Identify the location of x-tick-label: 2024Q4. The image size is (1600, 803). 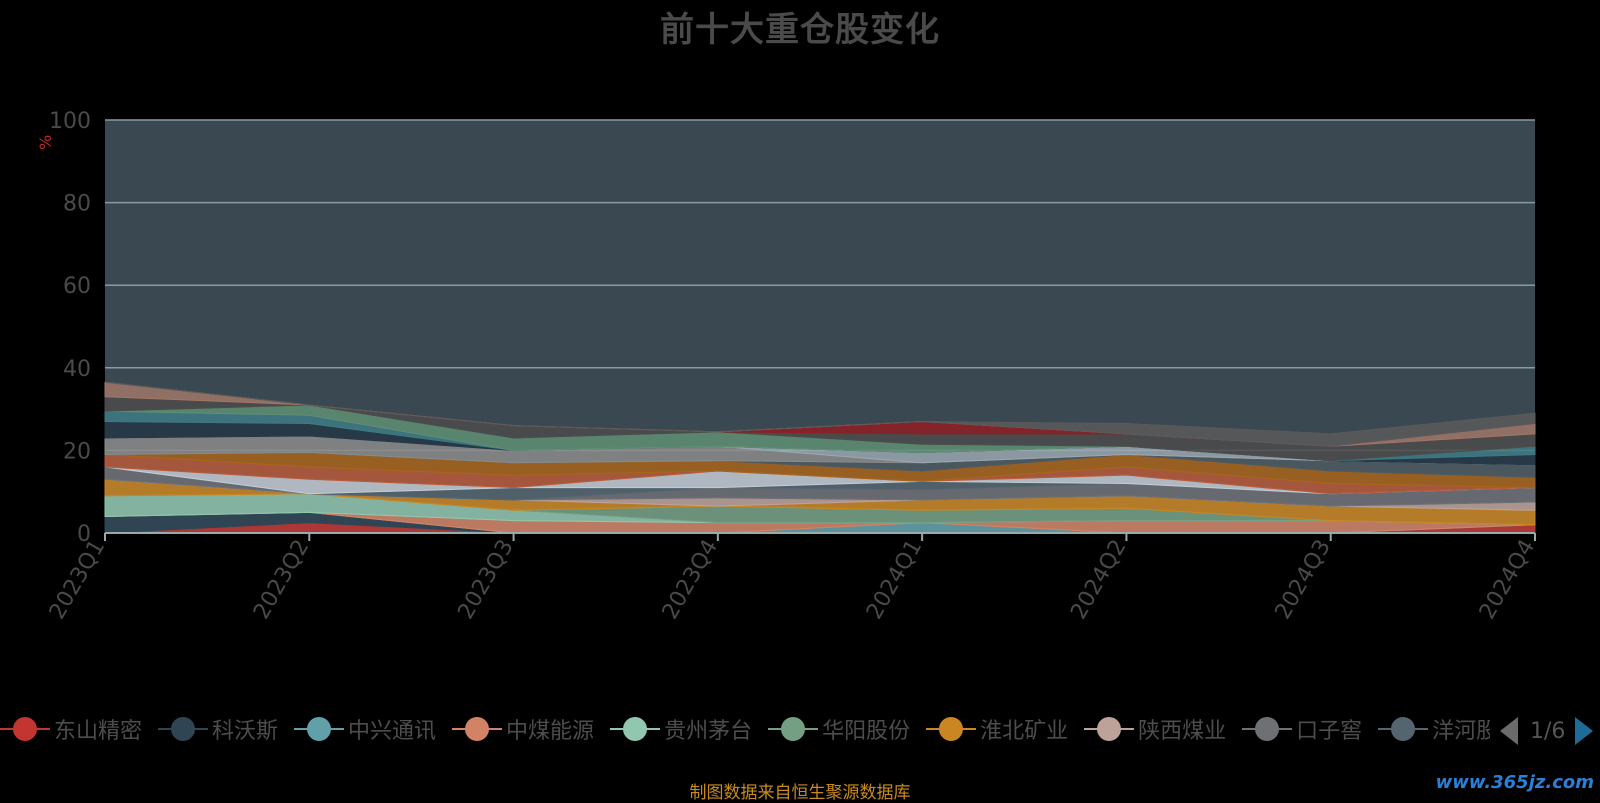
(1507, 580).